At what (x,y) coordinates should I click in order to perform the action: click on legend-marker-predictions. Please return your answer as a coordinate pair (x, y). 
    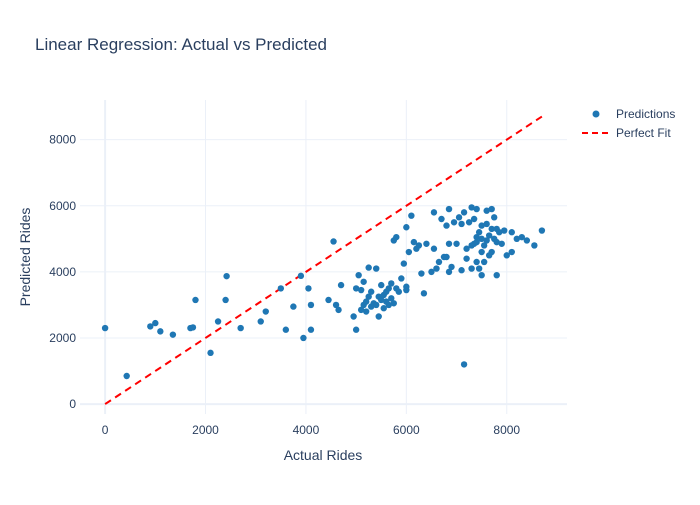
    Looking at the image, I should click on (596, 114).